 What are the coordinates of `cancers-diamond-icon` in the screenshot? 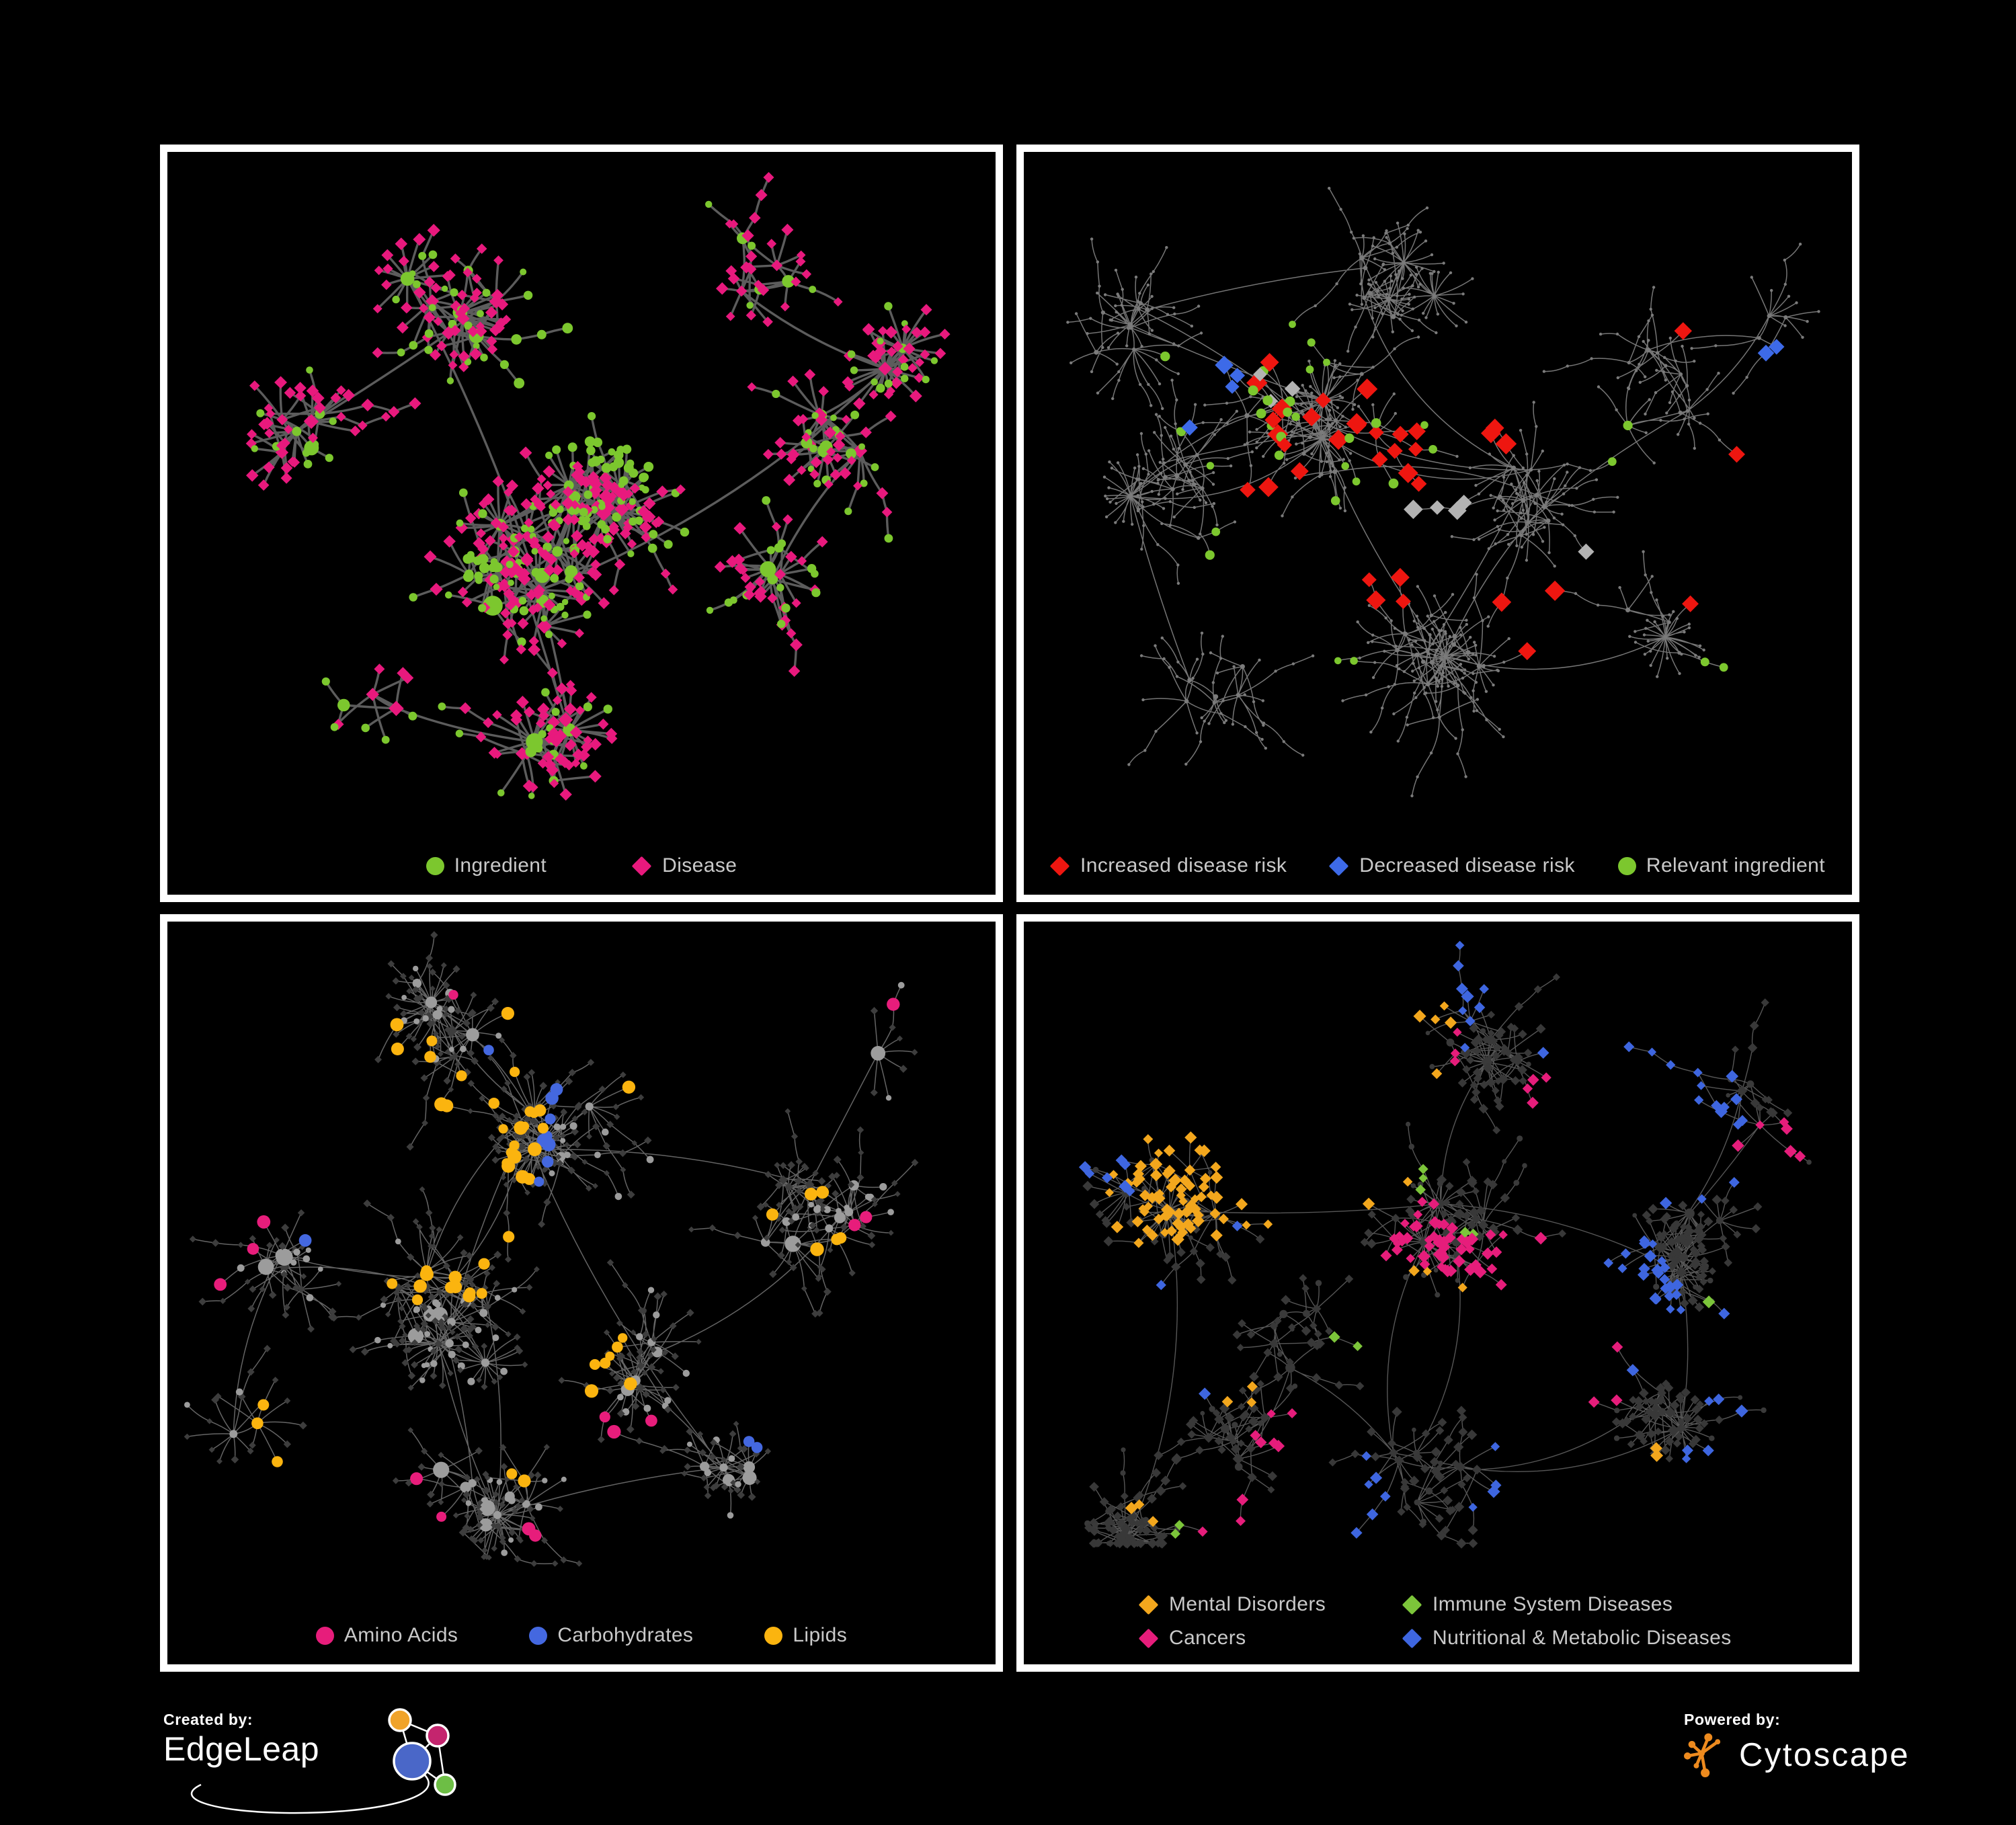 It's located at (1149, 1638).